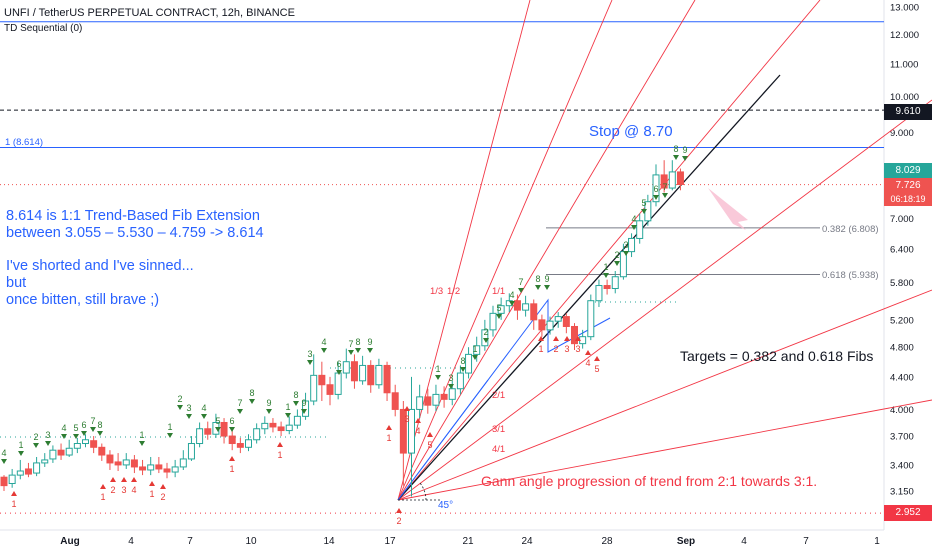  Describe the element at coordinates (904, 35) in the screenshot. I see `y-tick-label: 12.000` at that location.